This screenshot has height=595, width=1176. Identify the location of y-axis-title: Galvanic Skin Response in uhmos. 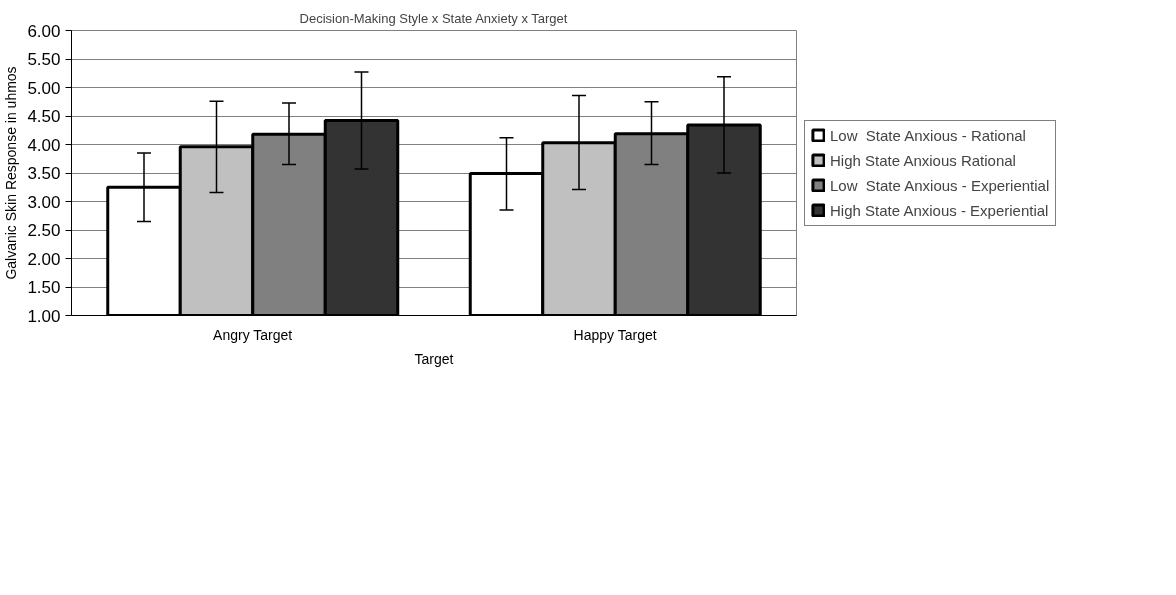
(11, 173).